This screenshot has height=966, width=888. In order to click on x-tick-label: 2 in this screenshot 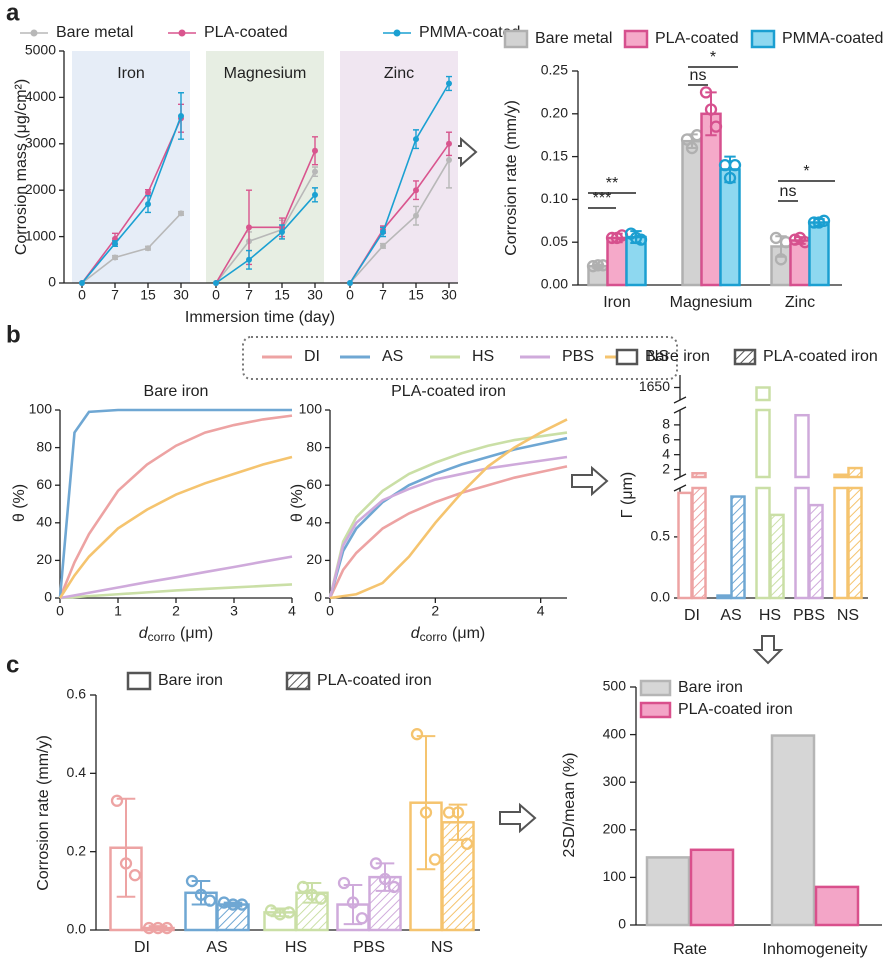, I will do `click(435, 611)`.